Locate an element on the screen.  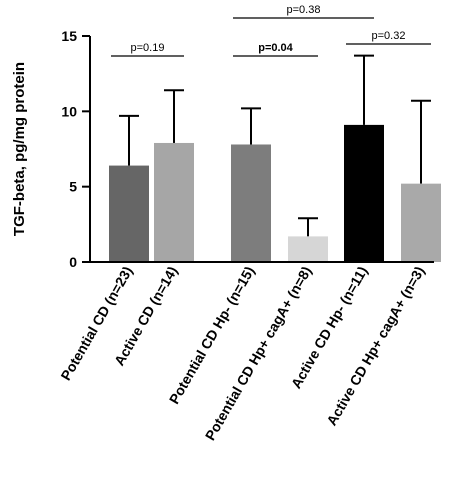
p-value-label: p=0.38 is located at coordinates (304, 10).